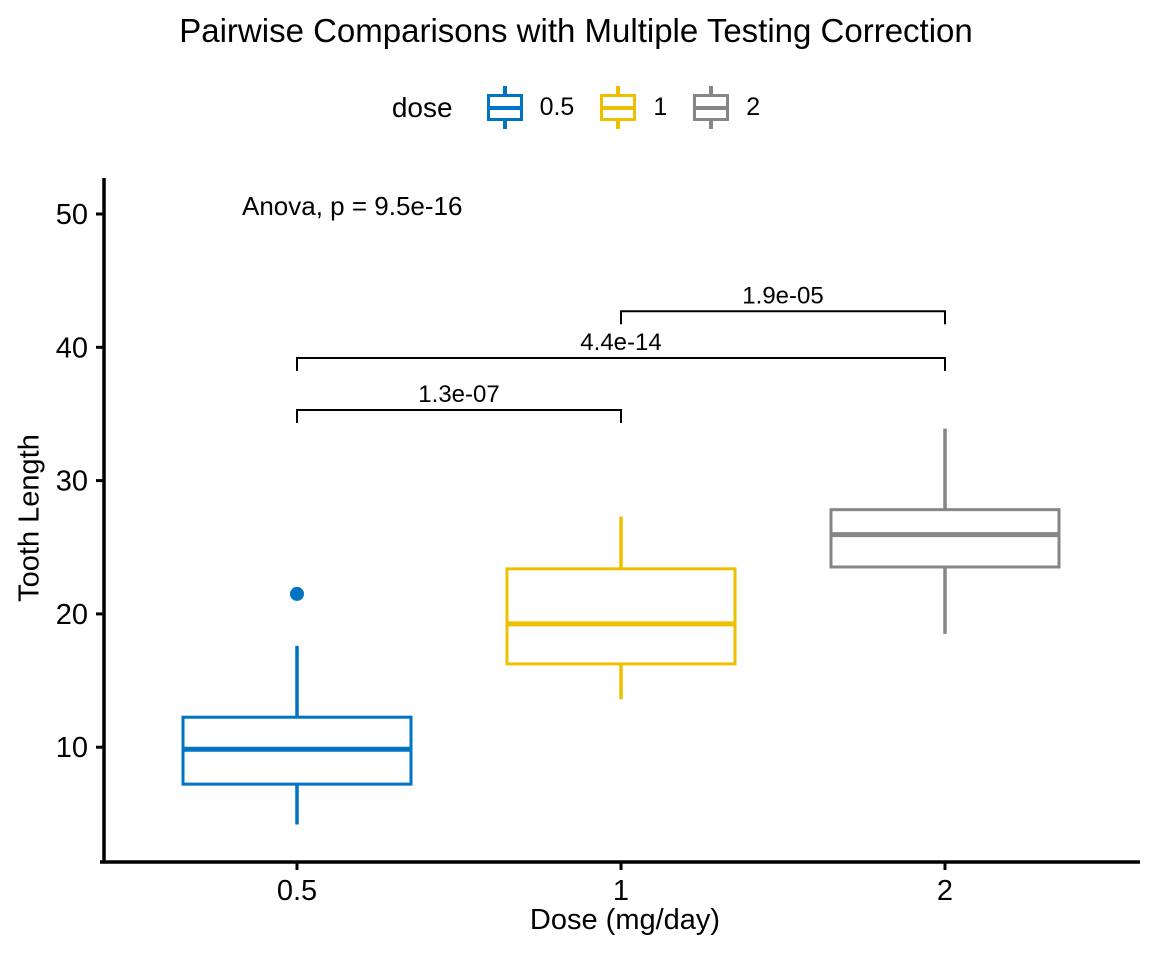 The height and width of the screenshot is (960, 1152). What do you see at coordinates (352, 206) in the screenshot?
I see `anova-annotation: Anova, p = 9.5e-16` at bounding box center [352, 206].